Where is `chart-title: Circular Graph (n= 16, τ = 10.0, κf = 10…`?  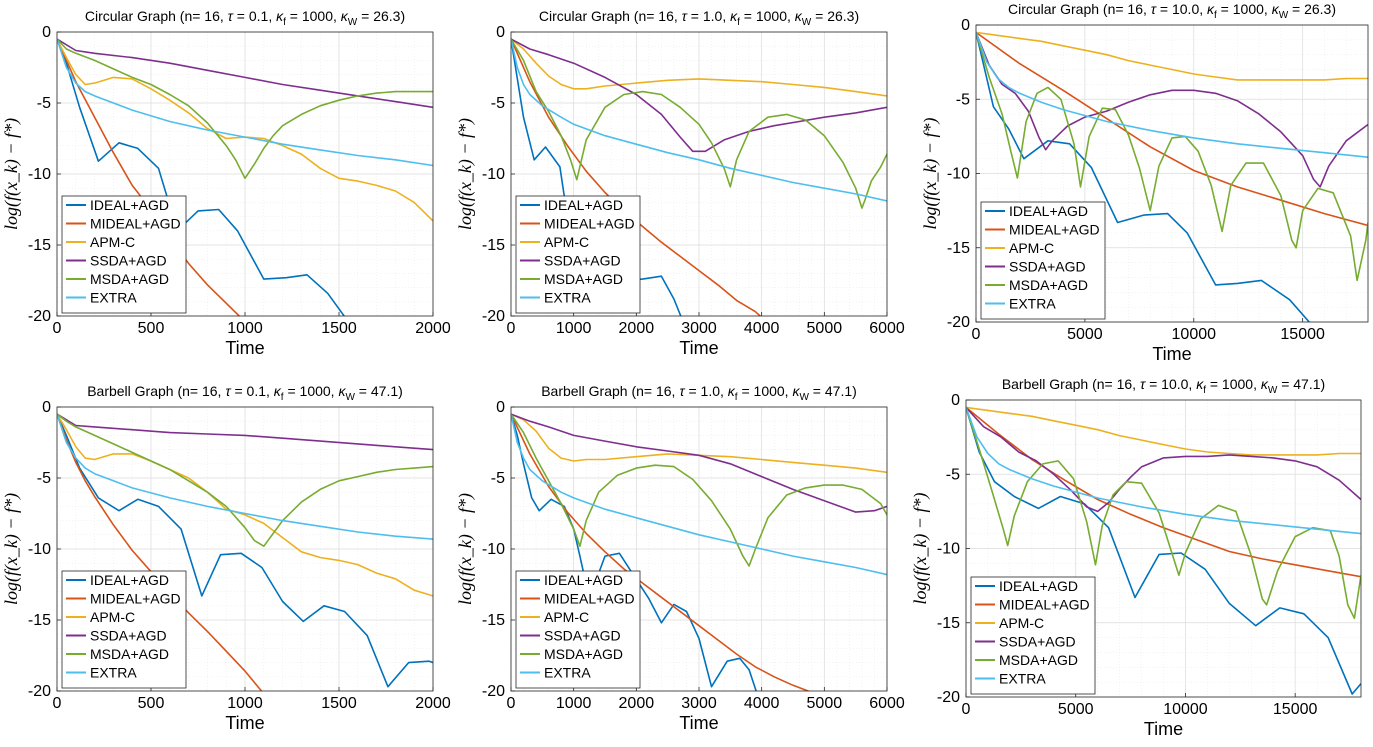 chart-title: Circular Graph (n= 16, τ = 10.0, κf = 10… is located at coordinates (1172, 11).